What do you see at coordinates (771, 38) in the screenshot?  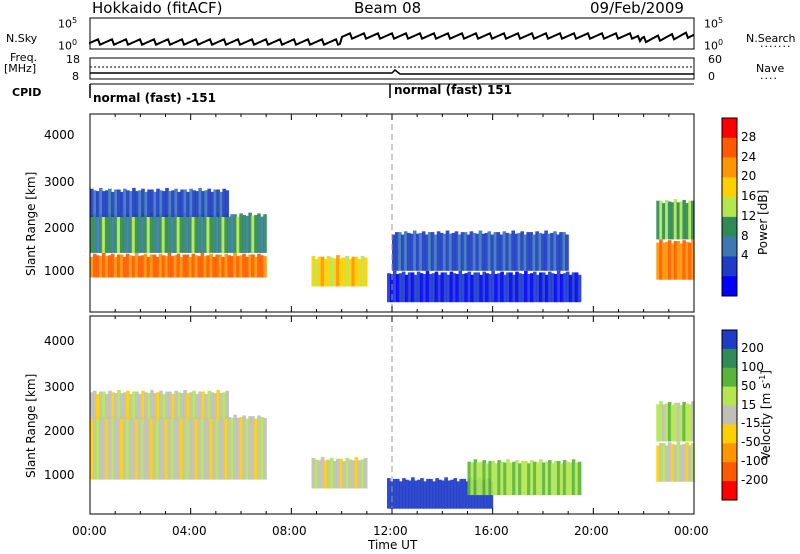 I see `nsearch-label: N.Search` at bounding box center [771, 38].